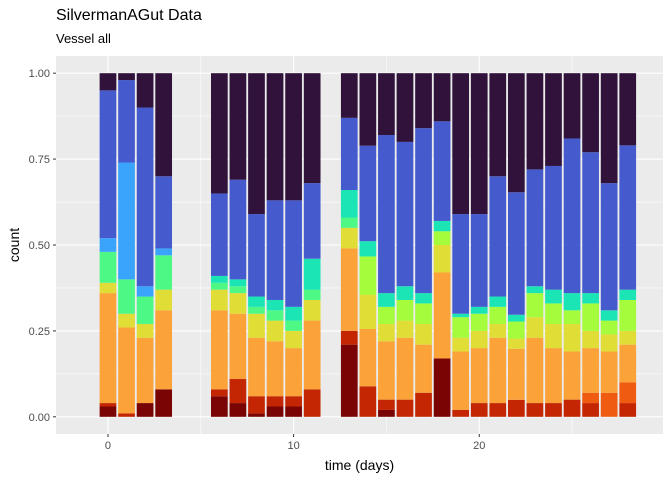 This screenshot has height=480, width=672. Describe the element at coordinates (295, 443) in the screenshot. I see `x-axis: 0 10 20` at that location.